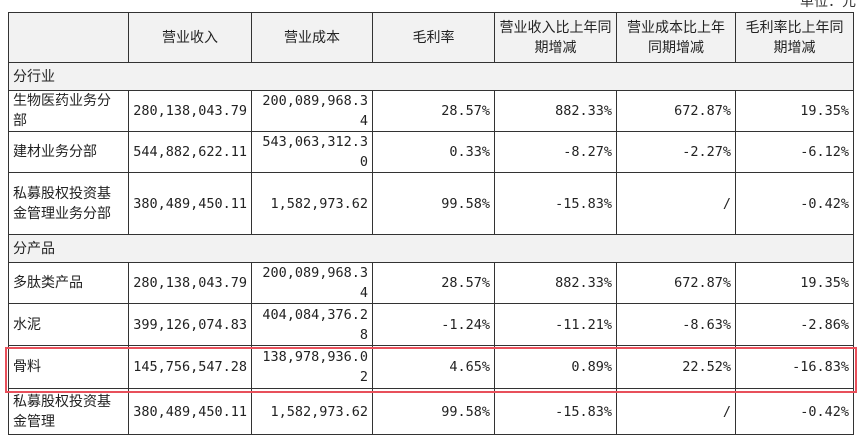  I want to click on column-header, so click(68, 37).